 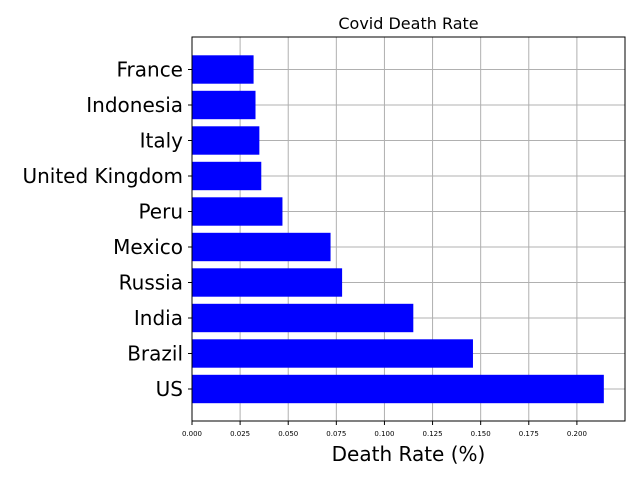 What do you see at coordinates (148, 247) in the screenshot?
I see `category-label: Mexico` at bounding box center [148, 247].